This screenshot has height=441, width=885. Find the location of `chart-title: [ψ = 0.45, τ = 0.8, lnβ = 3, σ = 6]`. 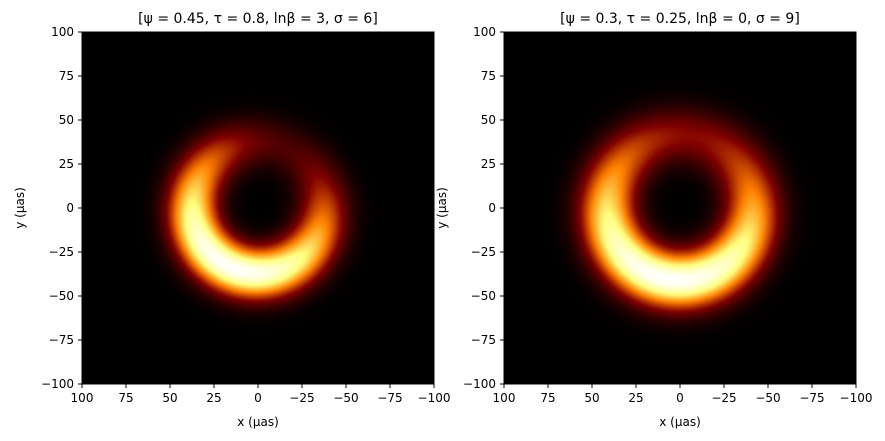

chart-title: [ψ = 0.45, τ = 0.8, lnβ = 3, σ = 6] is located at coordinates (258, 19).